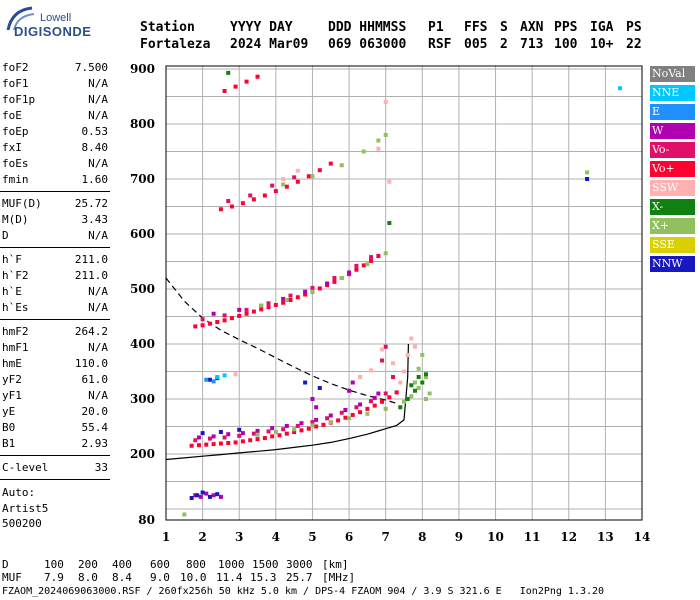  What do you see at coordinates (305, 382) in the screenshot?
I see `echo-point-nnw` at bounding box center [305, 382].